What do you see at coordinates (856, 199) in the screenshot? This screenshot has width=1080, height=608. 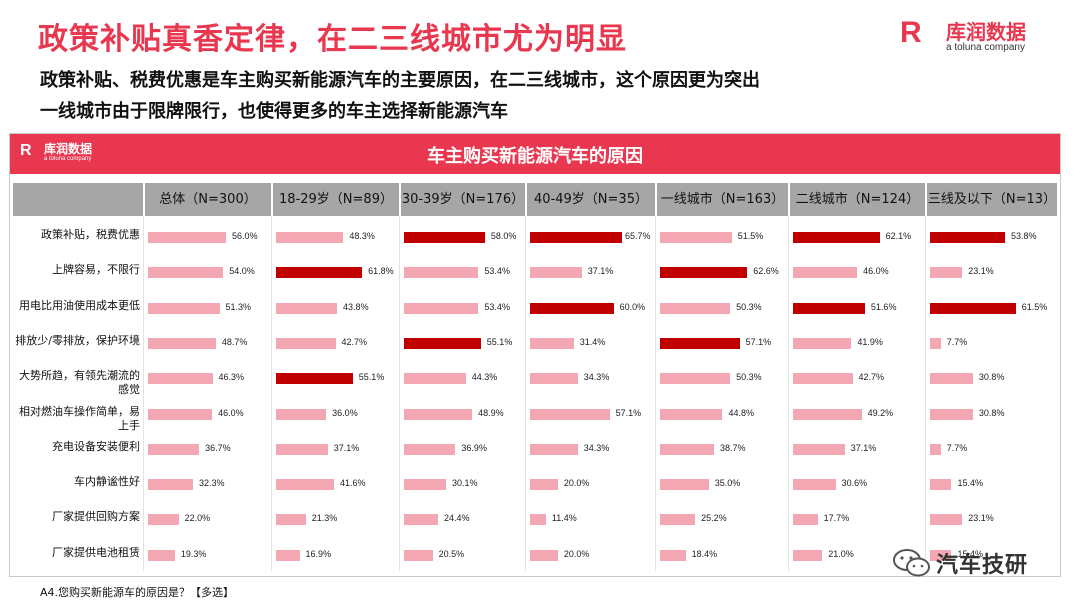 I see `column-header: 二线城市（N=124）` at bounding box center [856, 199].